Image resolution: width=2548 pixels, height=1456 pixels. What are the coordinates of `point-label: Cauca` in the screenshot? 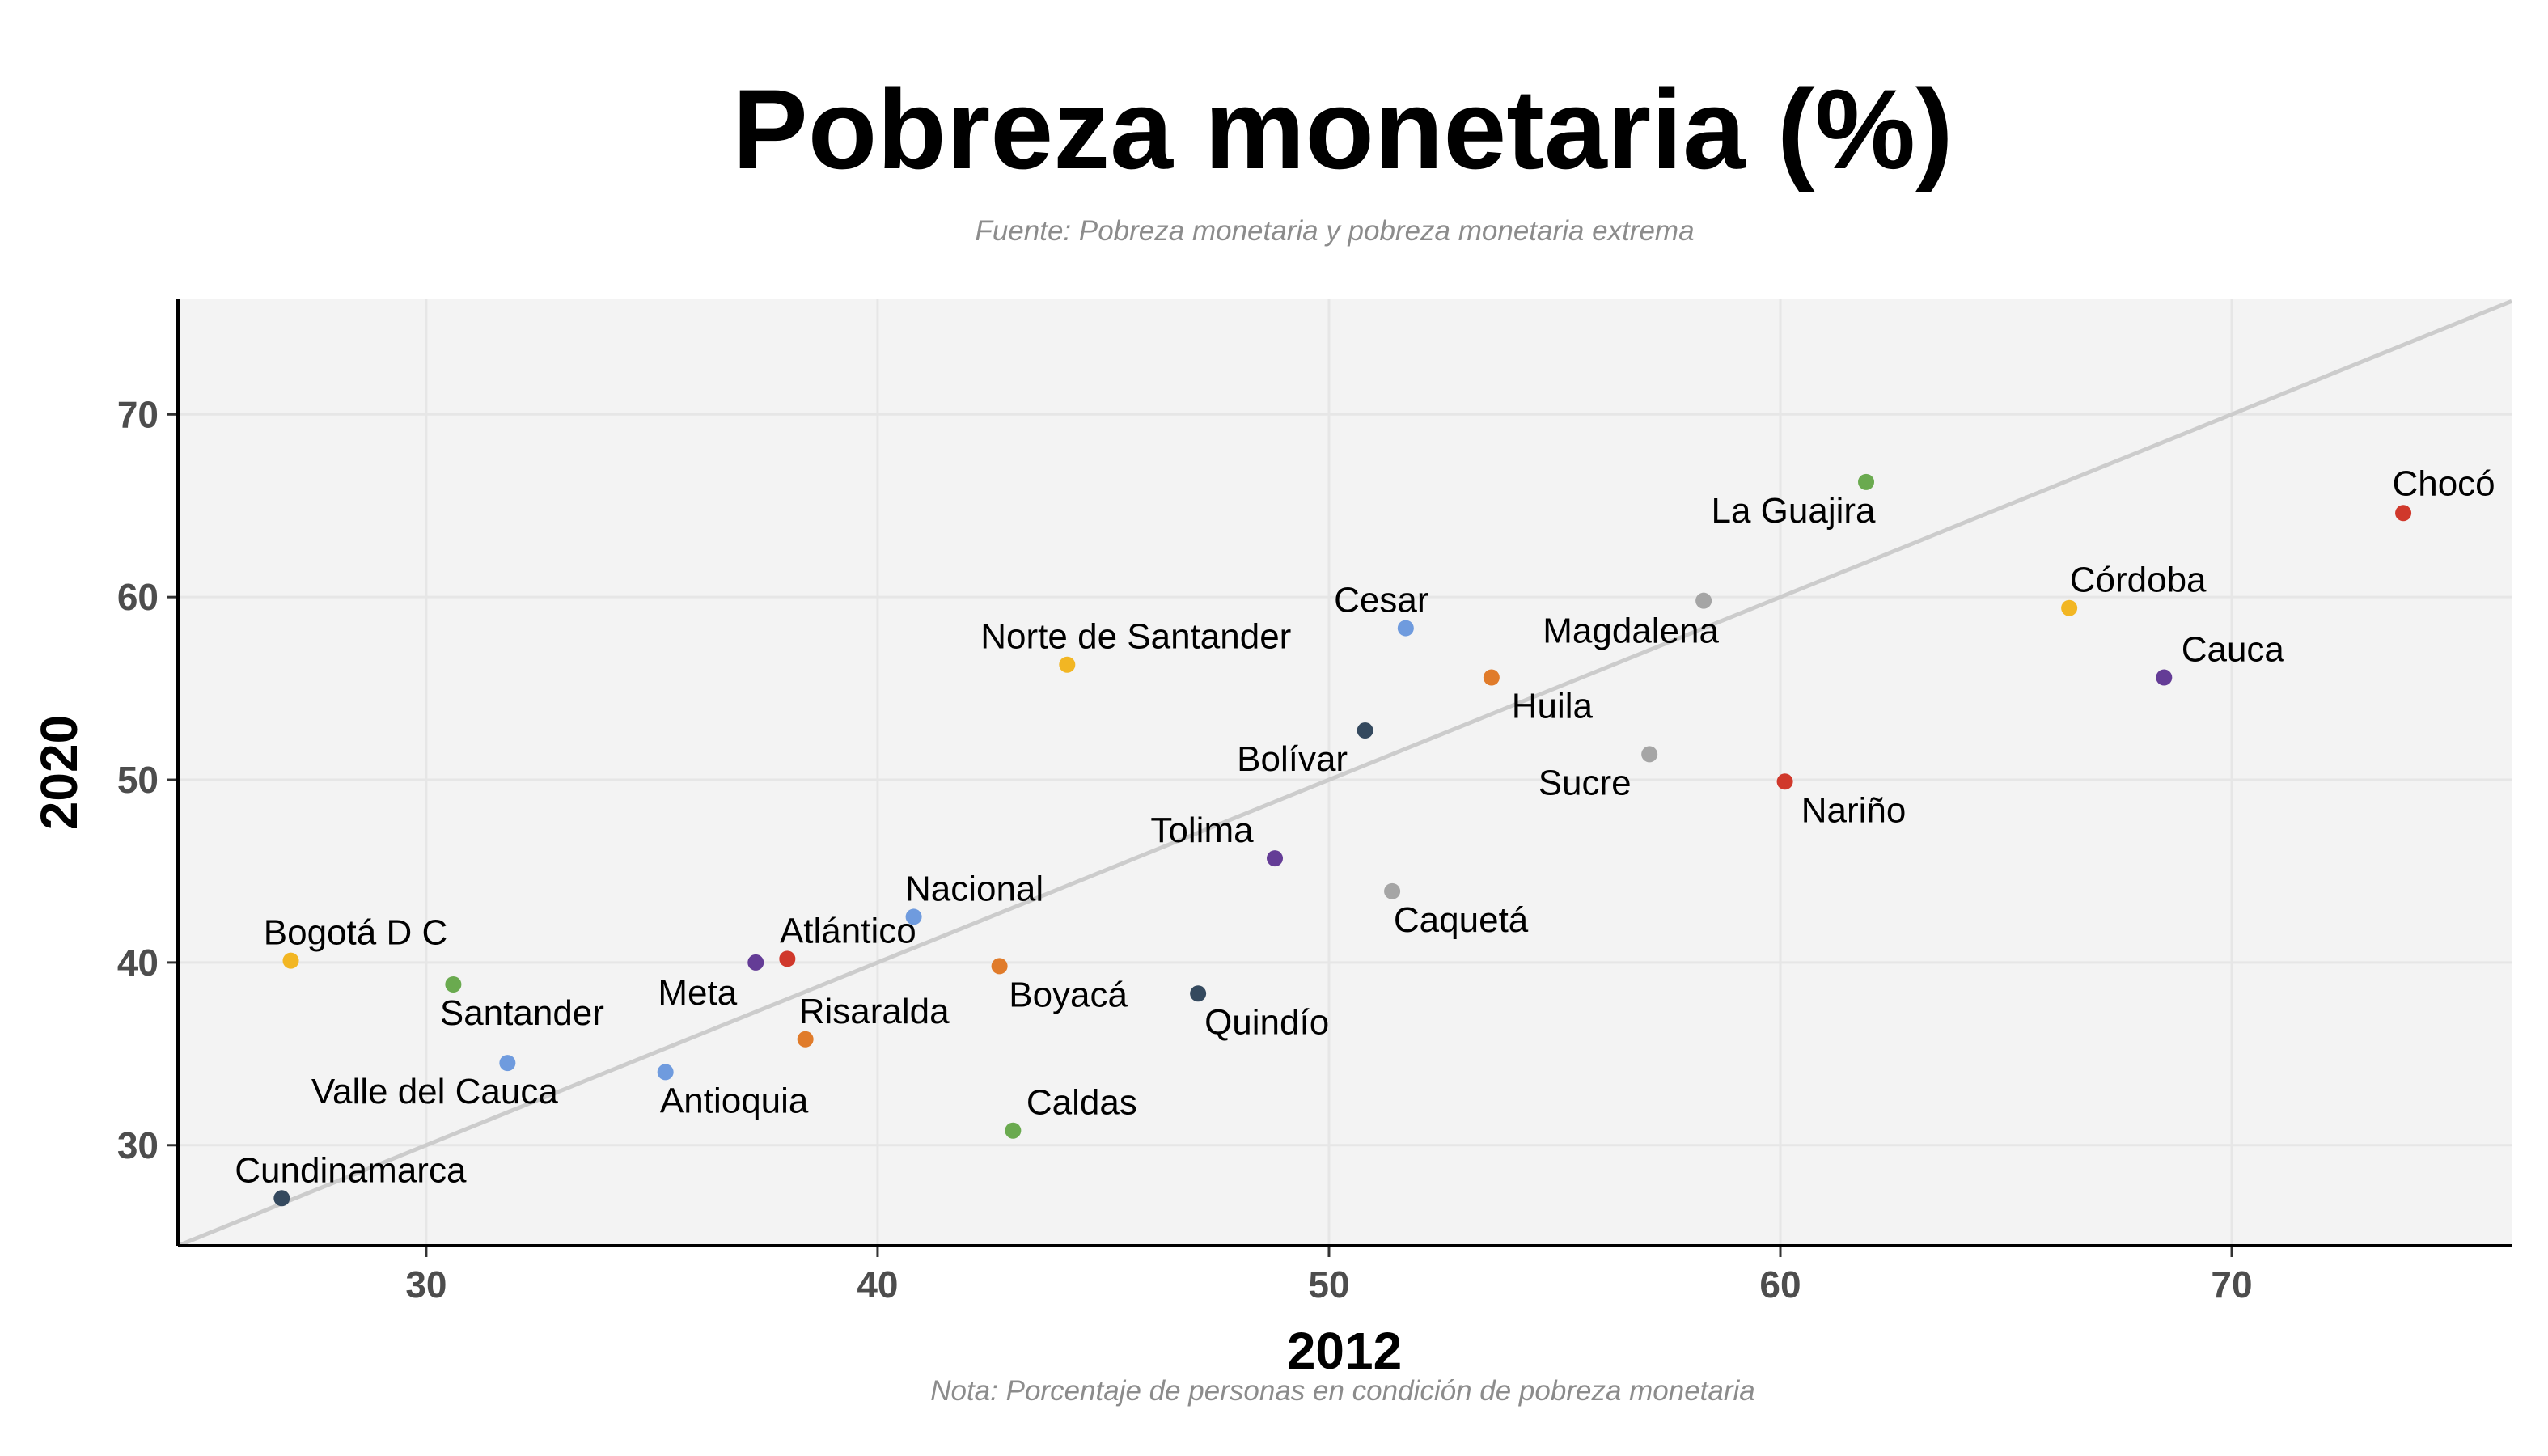 It's located at (2233, 650).